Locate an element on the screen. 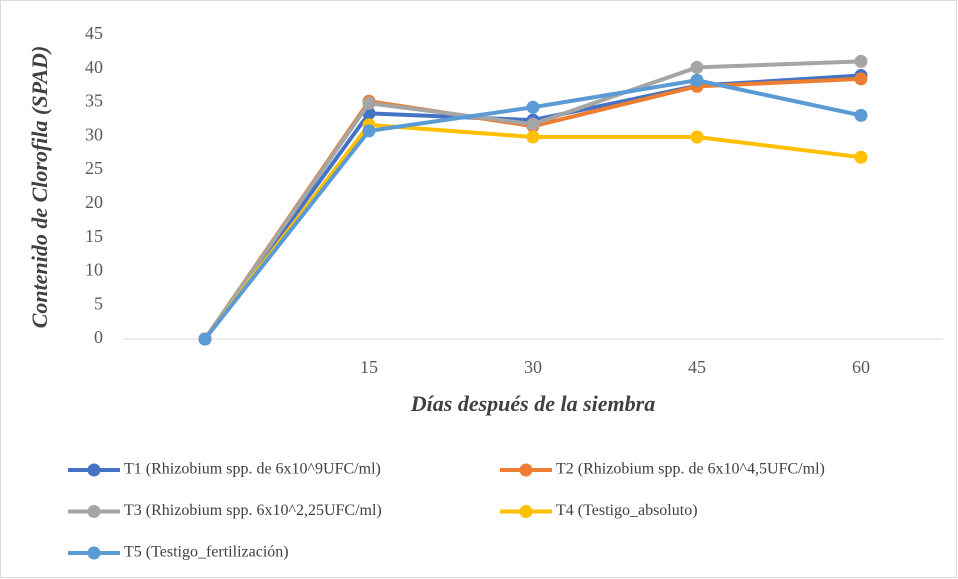  y-tick-label: 25 is located at coordinates (94, 168).